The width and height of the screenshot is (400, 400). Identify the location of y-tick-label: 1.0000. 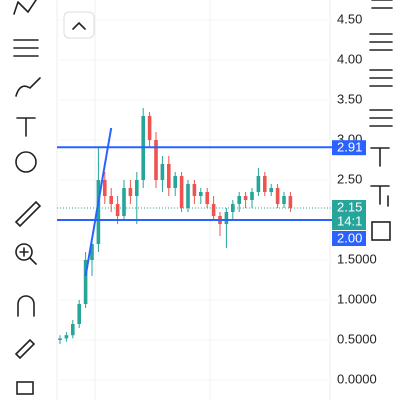
(357, 298).